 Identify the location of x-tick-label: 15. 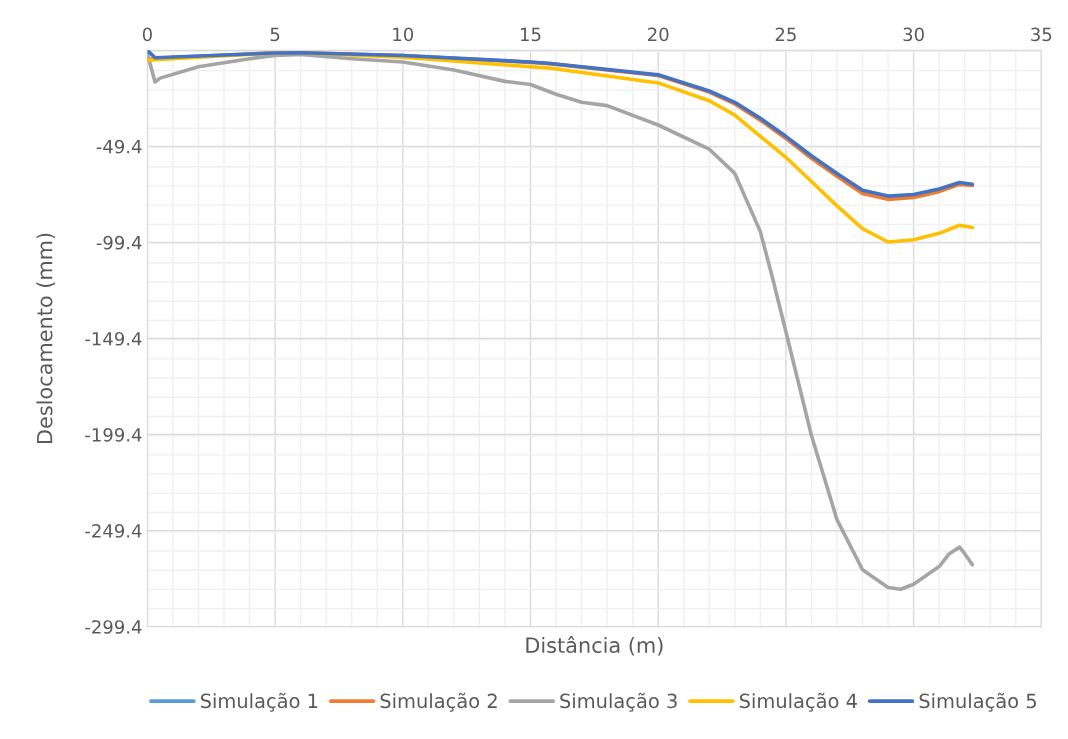
(530, 34).